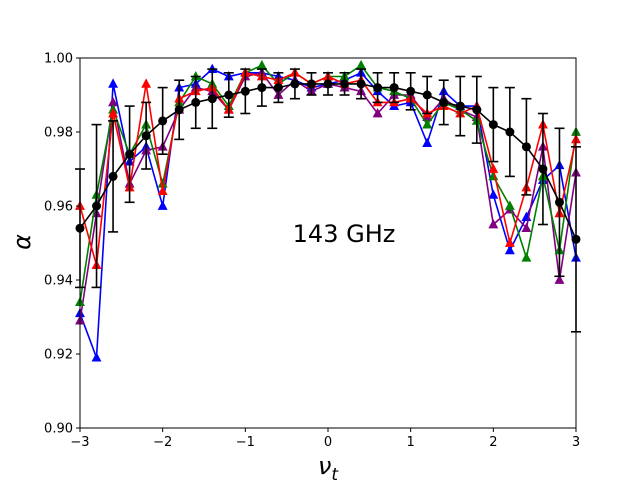 The image size is (640, 480). Describe the element at coordinates (576, 442) in the screenshot. I see `x-tick-label: 3` at that location.